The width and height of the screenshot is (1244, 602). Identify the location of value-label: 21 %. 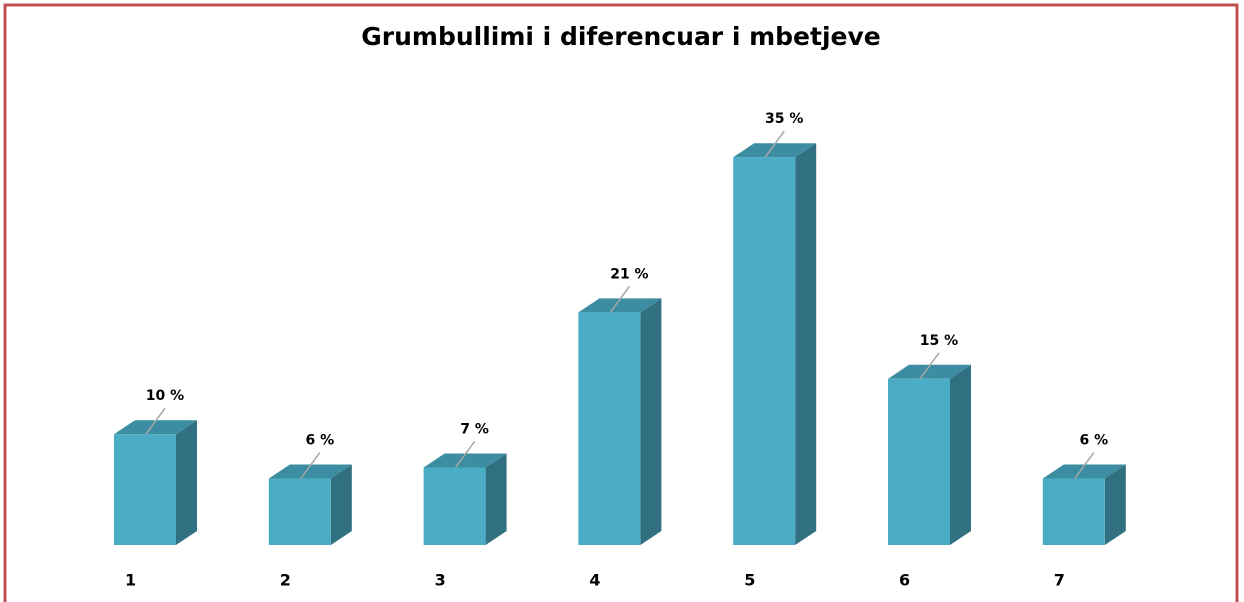
(629, 274).